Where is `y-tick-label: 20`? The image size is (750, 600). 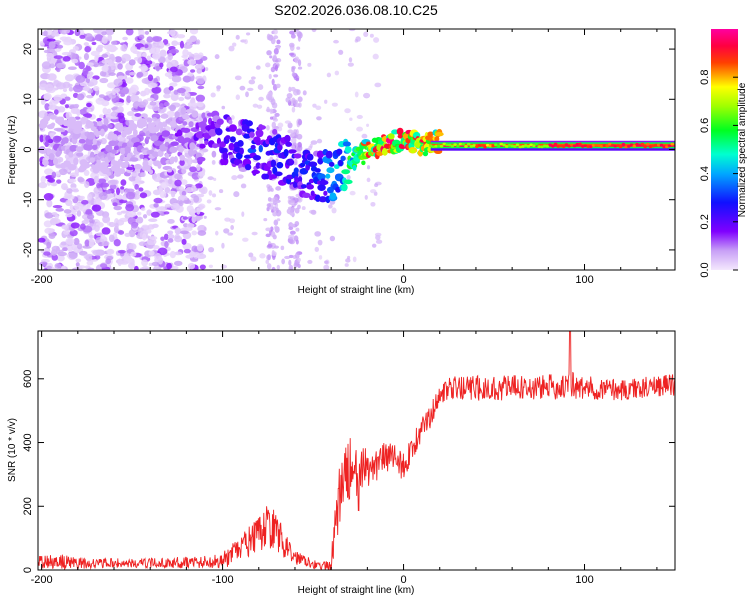 y-tick-label: 20 is located at coordinates (28, 49).